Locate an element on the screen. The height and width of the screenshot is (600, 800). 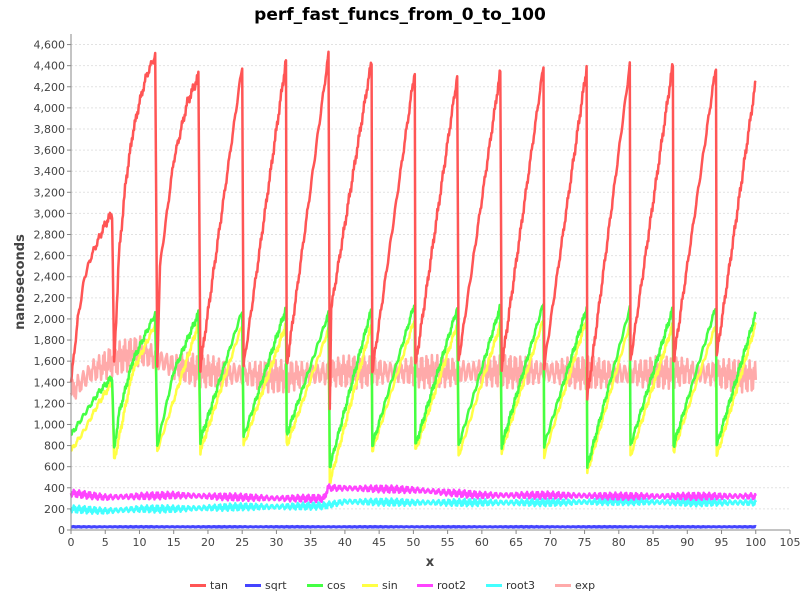
legend-swatch-sqrt is located at coordinates (253, 585).